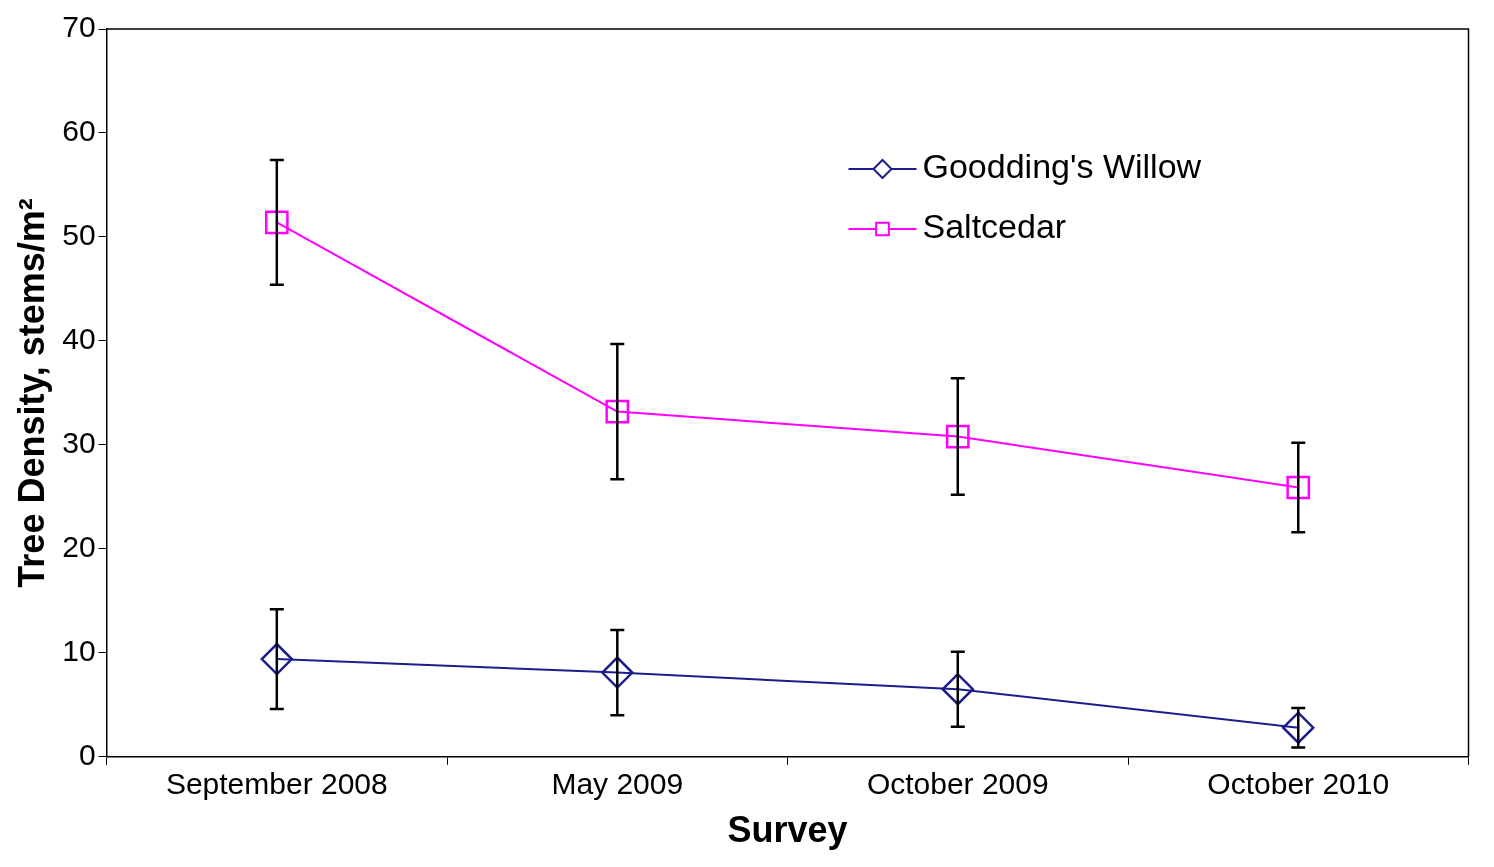 The width and height of the screenshot is (1494, 867). Describe the element at coordinates (31, 393) in the screenshot. I see `y-axis-title: Tree Density, stems/m²` at that location.